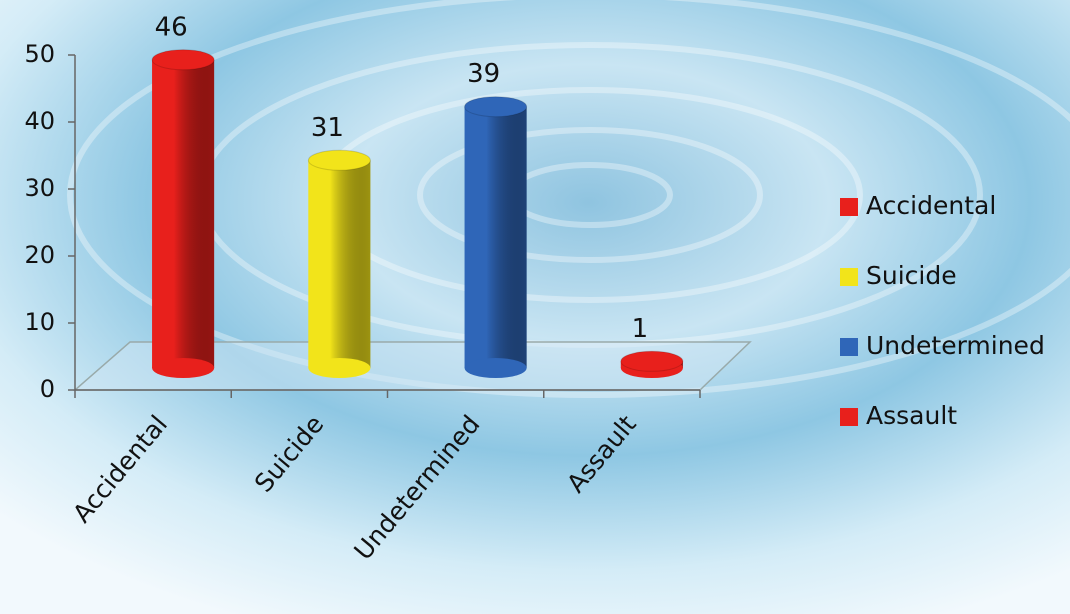  I want to click on y-tick-label: 0, so click(47, 389).